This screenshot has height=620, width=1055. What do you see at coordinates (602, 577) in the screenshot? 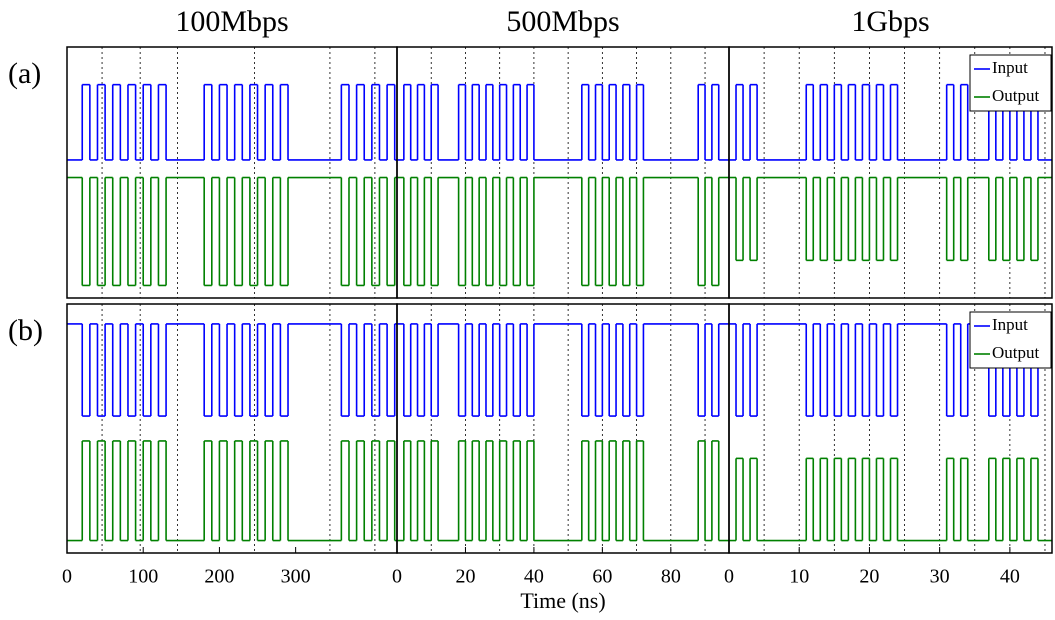
I see `x-tick-label: 60` at bounding box center [602, 577].